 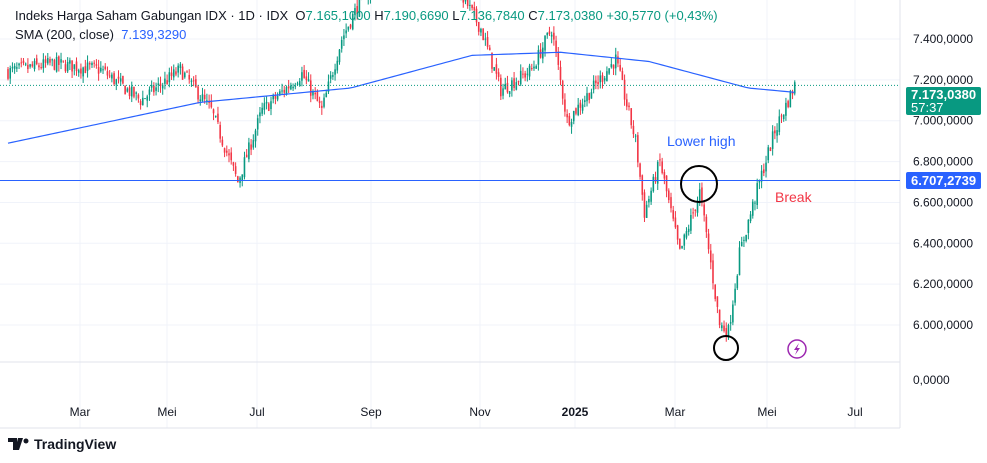 I want to click on y-tick-label: 6.800,0000, so click(x=943, y=162).